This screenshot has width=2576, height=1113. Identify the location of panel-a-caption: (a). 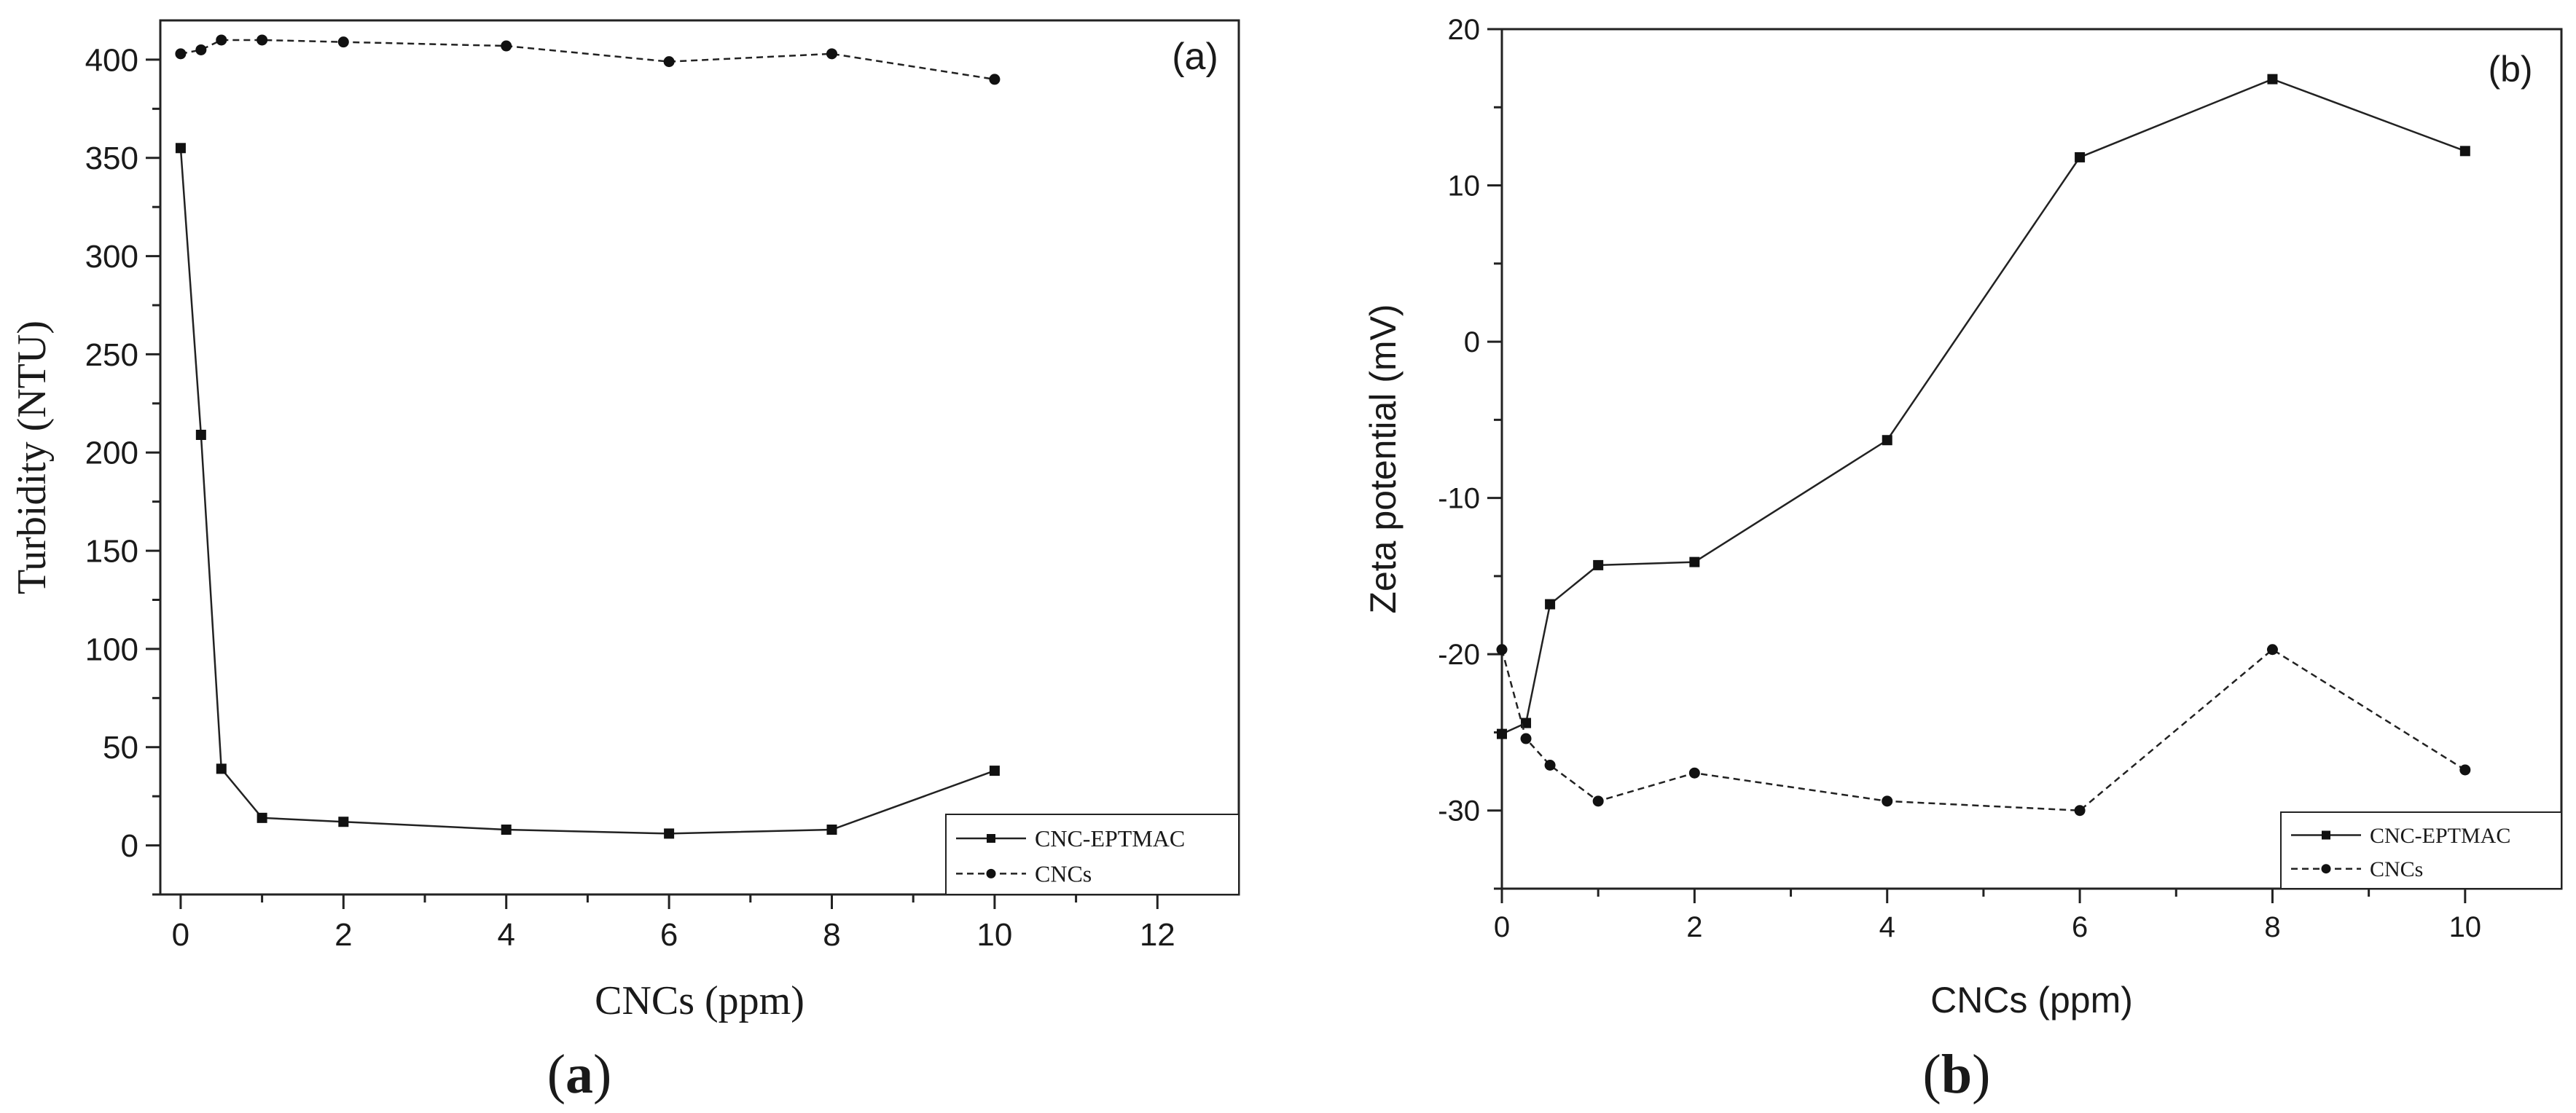
(579, 1074).